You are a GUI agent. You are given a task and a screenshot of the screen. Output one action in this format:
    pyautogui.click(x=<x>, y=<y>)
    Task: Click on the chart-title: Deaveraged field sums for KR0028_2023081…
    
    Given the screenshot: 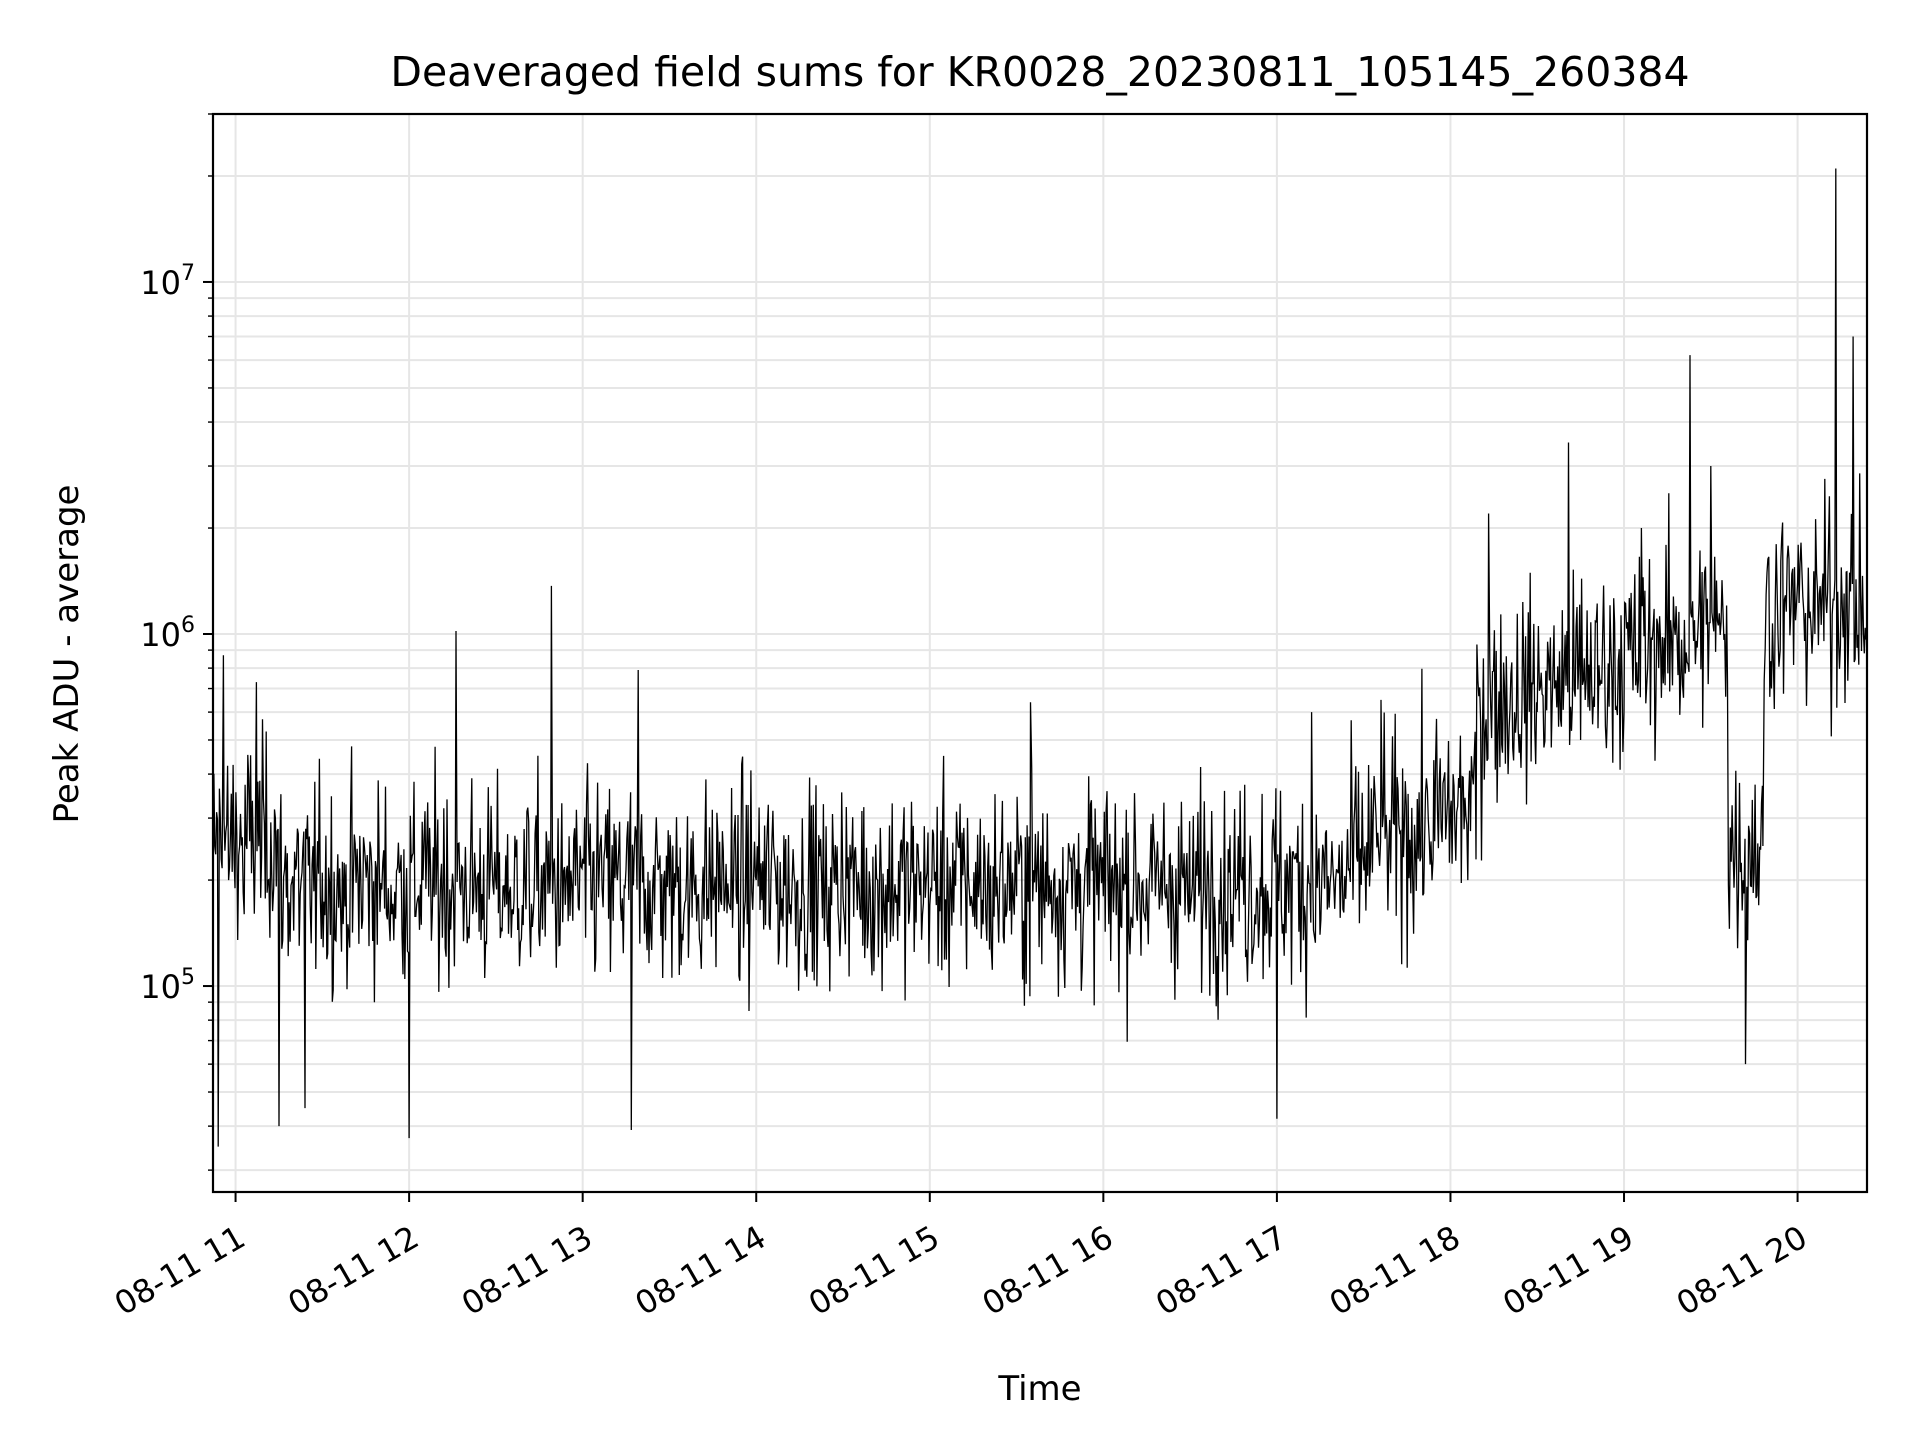 What is the action you would take?
    pyautogui.click(x=1039, y=72)
    